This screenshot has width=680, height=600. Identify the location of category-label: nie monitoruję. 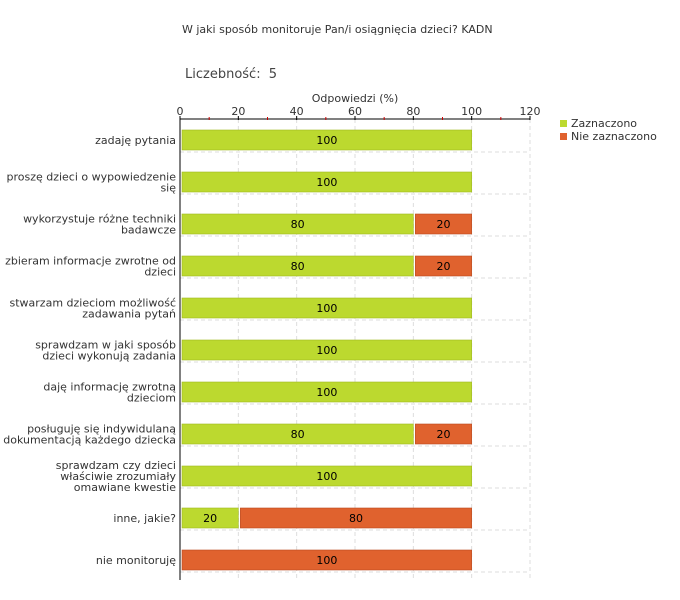
(136, 560).